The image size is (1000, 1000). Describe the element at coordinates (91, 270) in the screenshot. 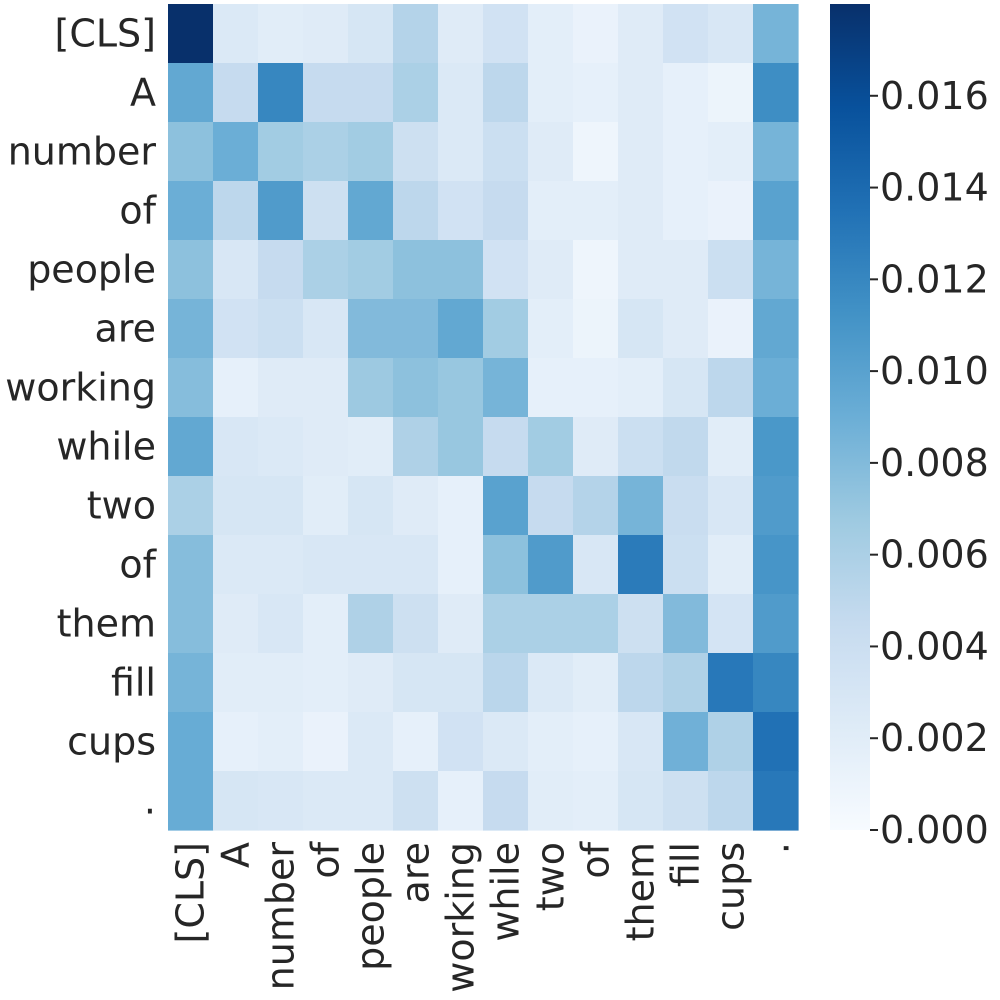

I see `y-tick-label: people` at that location.